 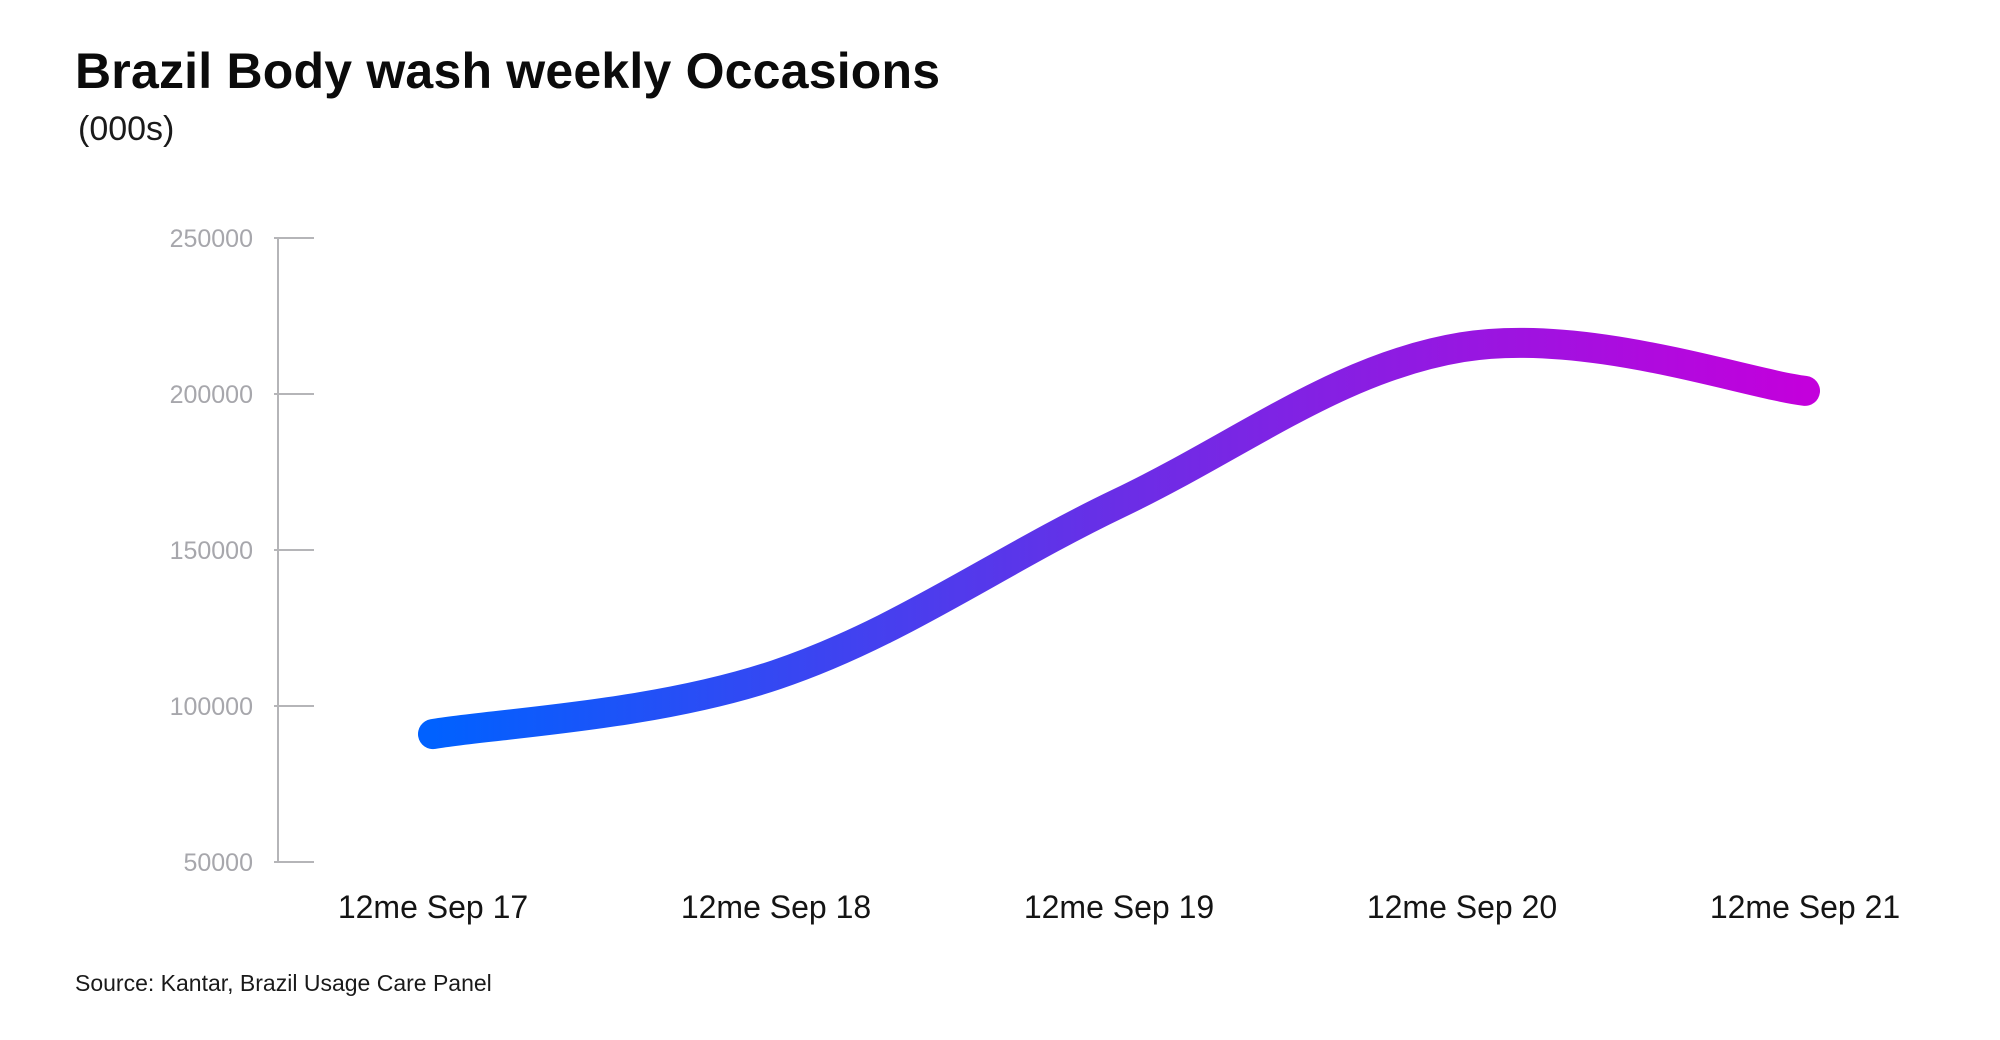 I want to click on y-tick-label: 100000, so click(x=211, y=707).